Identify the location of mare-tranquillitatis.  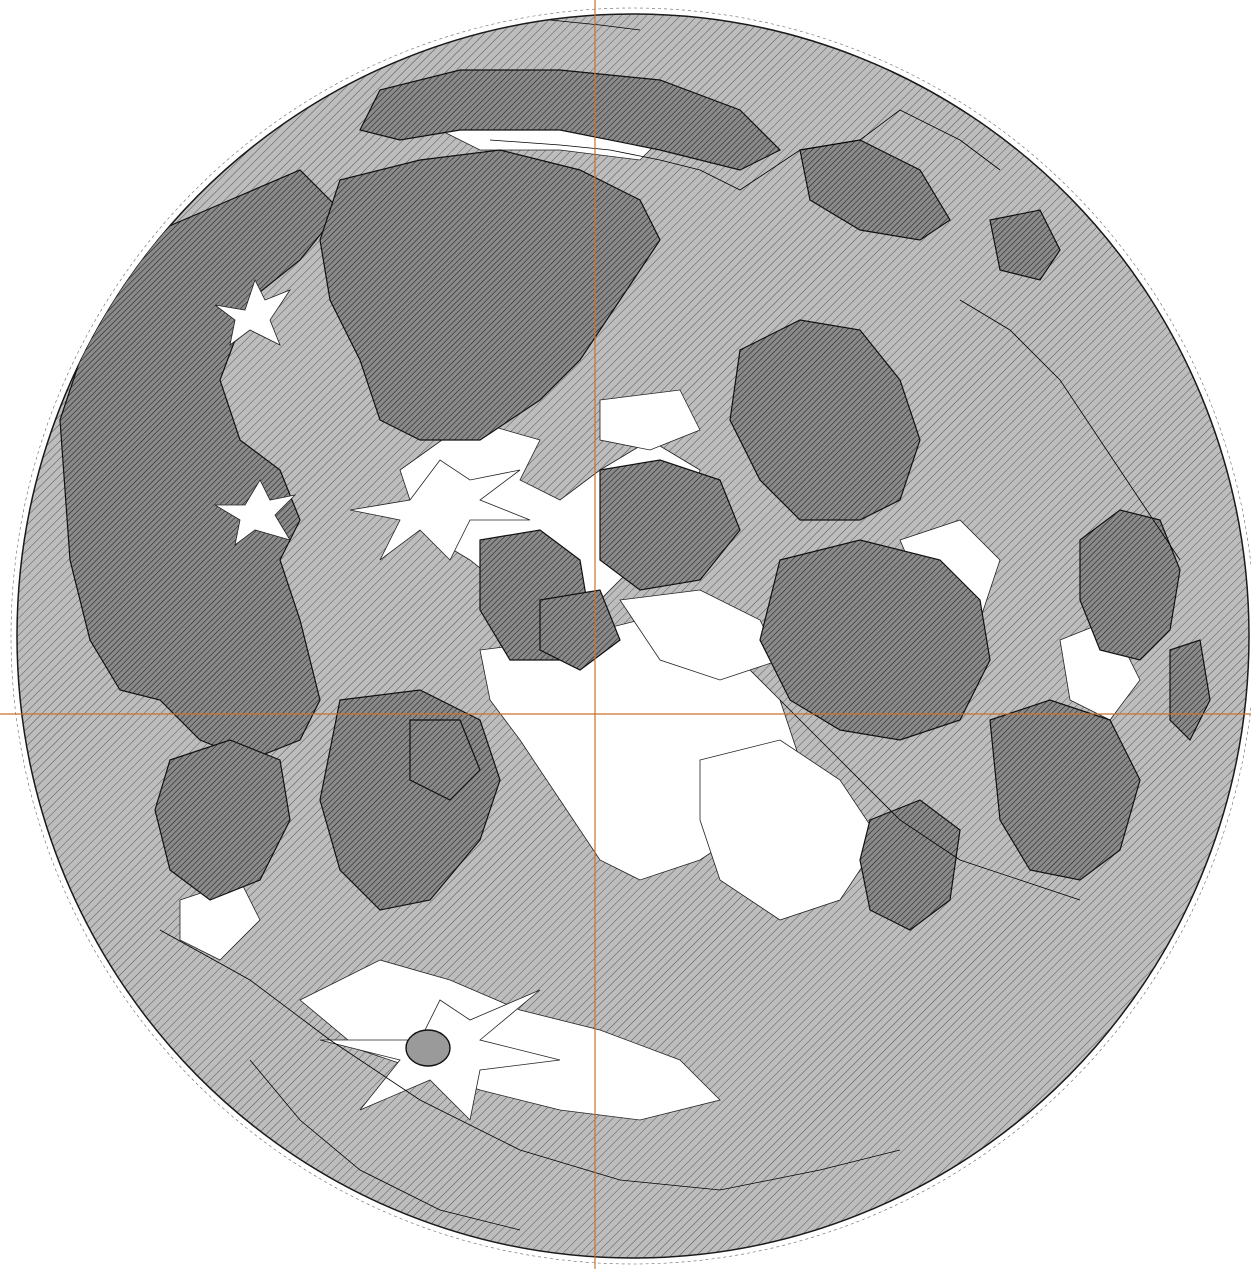
(875, 640).